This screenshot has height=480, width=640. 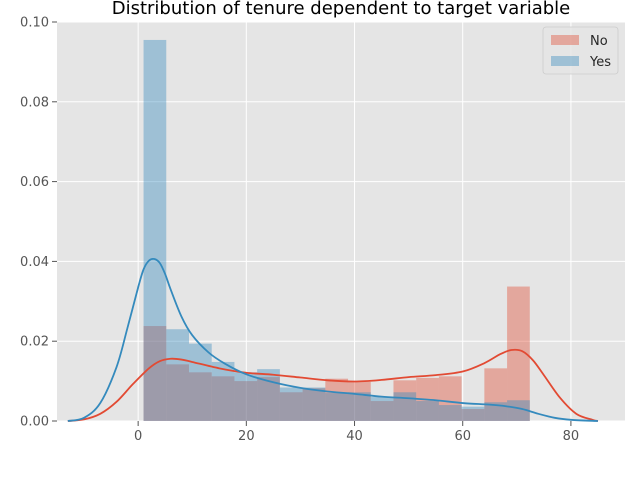 I want to click on x-tick-label: 80, so click(x=571, y=436).